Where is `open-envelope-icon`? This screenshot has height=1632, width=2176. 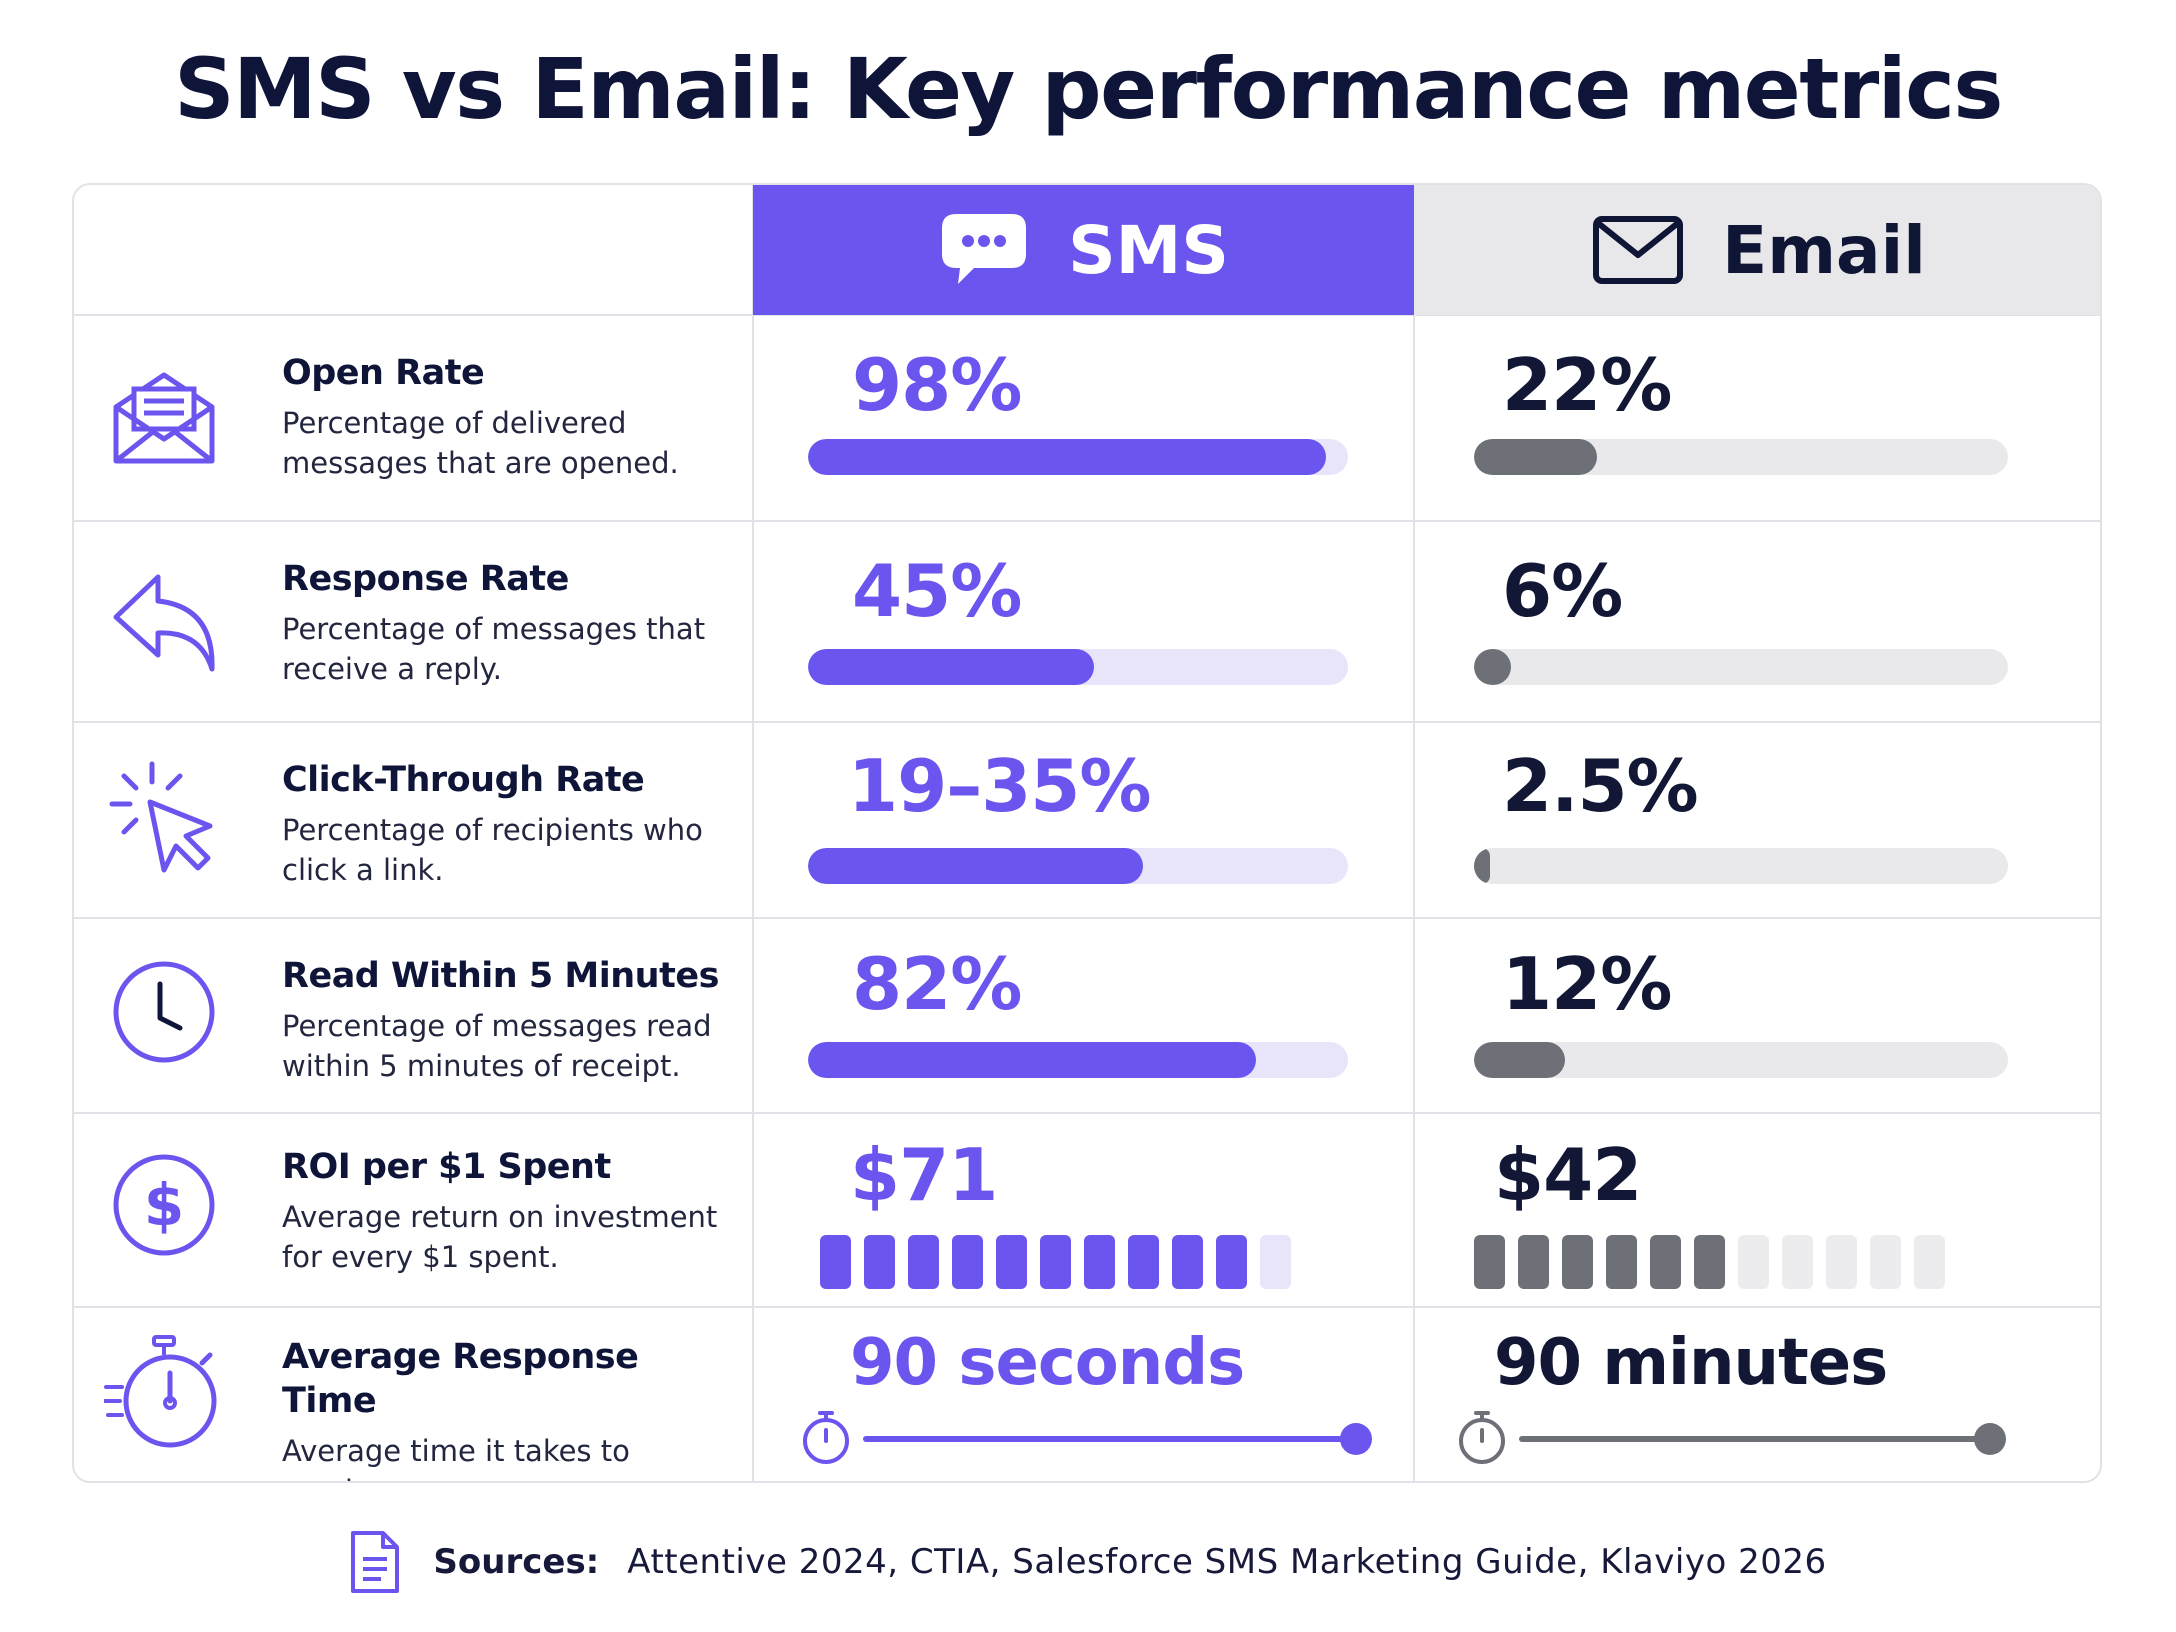 open-envelope-icon is located at coordinates (164, 418).